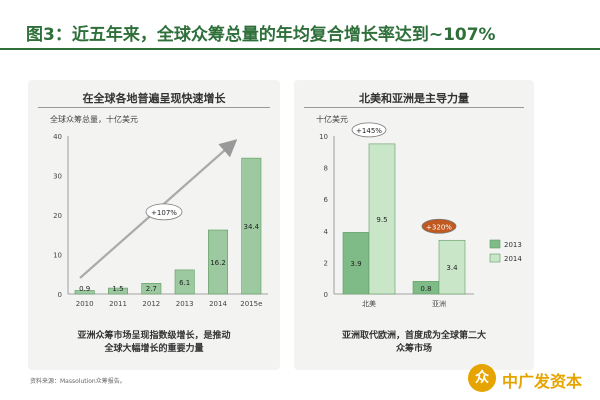 This screenshot has height=400, width=600. I want to click on right-x-tick-1: 亚洲, so click(439, 304).